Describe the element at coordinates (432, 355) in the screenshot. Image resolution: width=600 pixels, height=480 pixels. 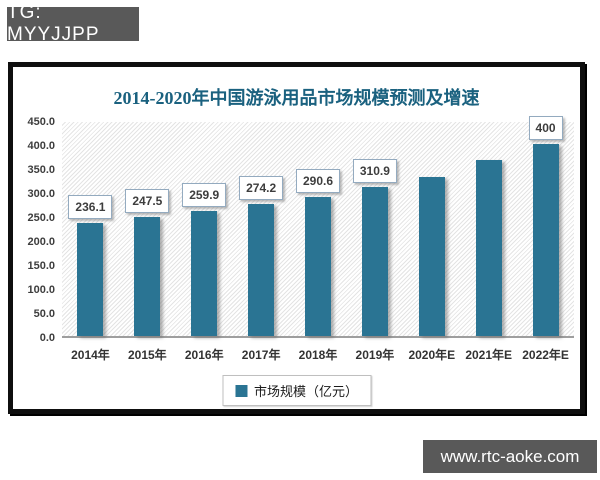
I see `x-tick-label: 2020年E` at that location.